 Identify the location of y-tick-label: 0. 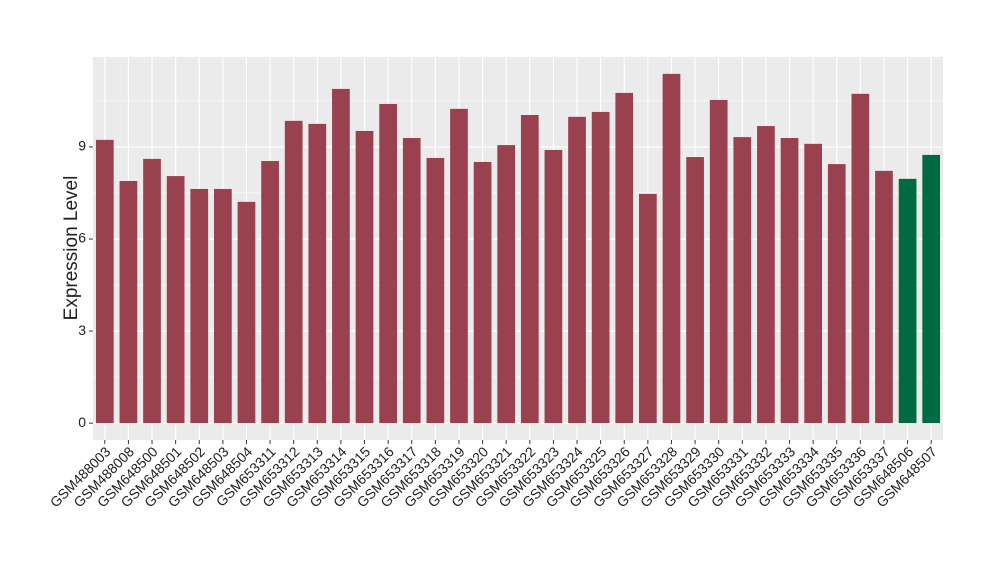
(82, 422).